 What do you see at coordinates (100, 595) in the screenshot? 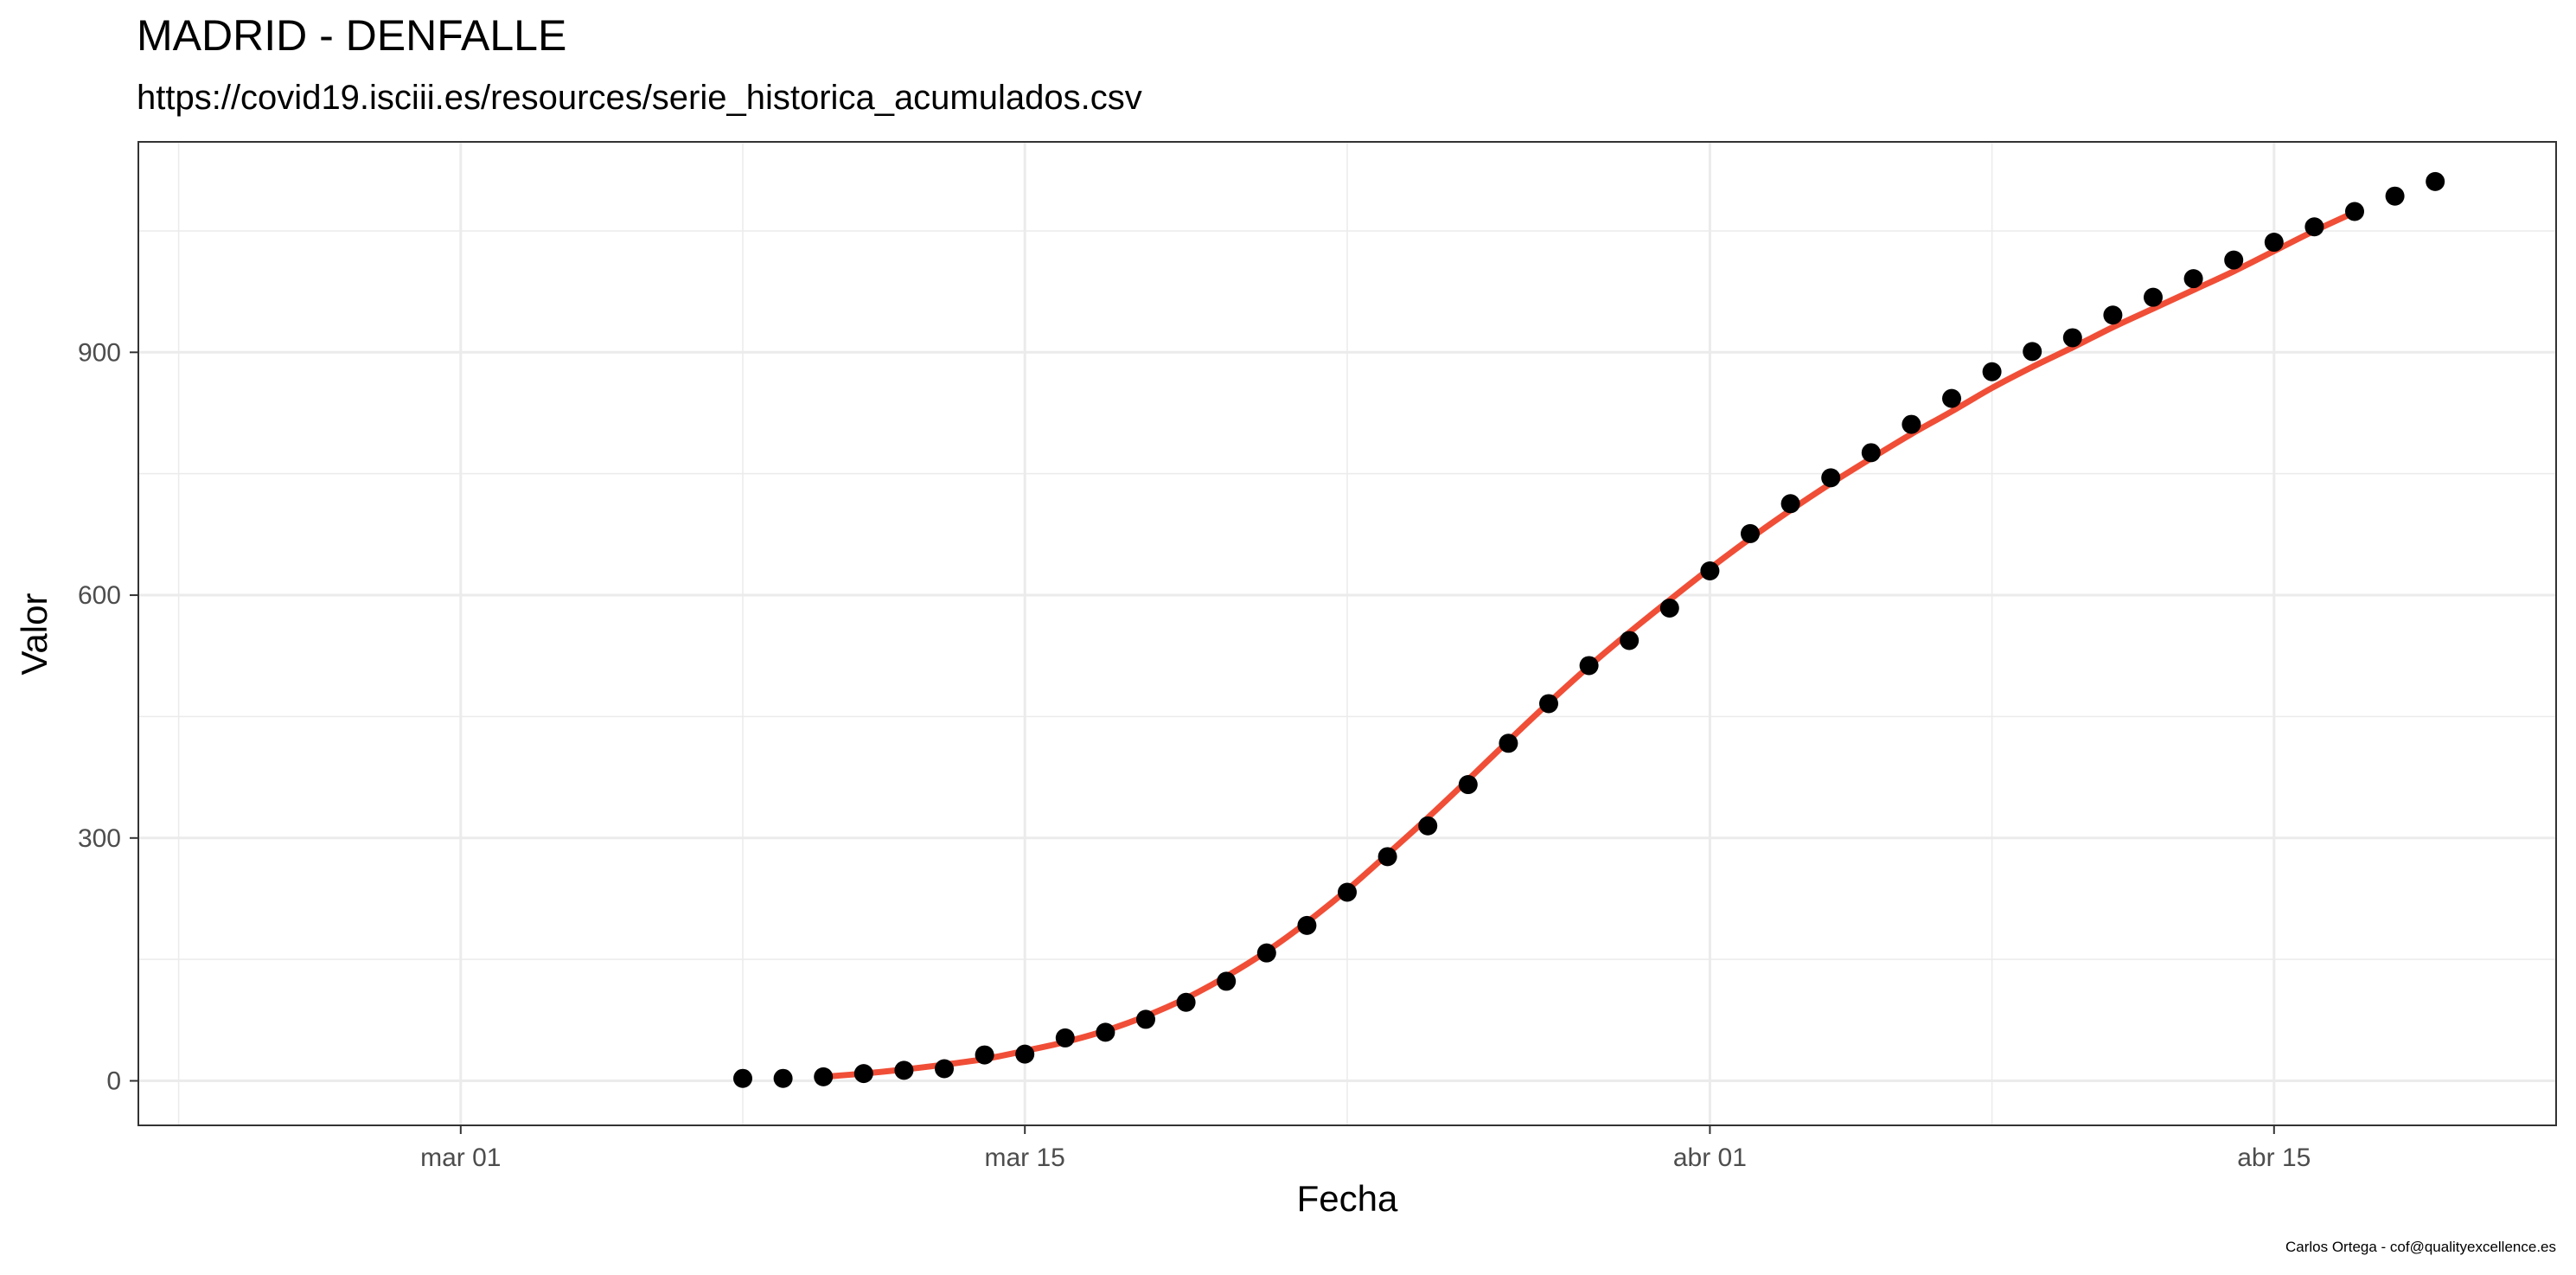
I see `y-tick-label: 600` at bounding box center [100, 595].